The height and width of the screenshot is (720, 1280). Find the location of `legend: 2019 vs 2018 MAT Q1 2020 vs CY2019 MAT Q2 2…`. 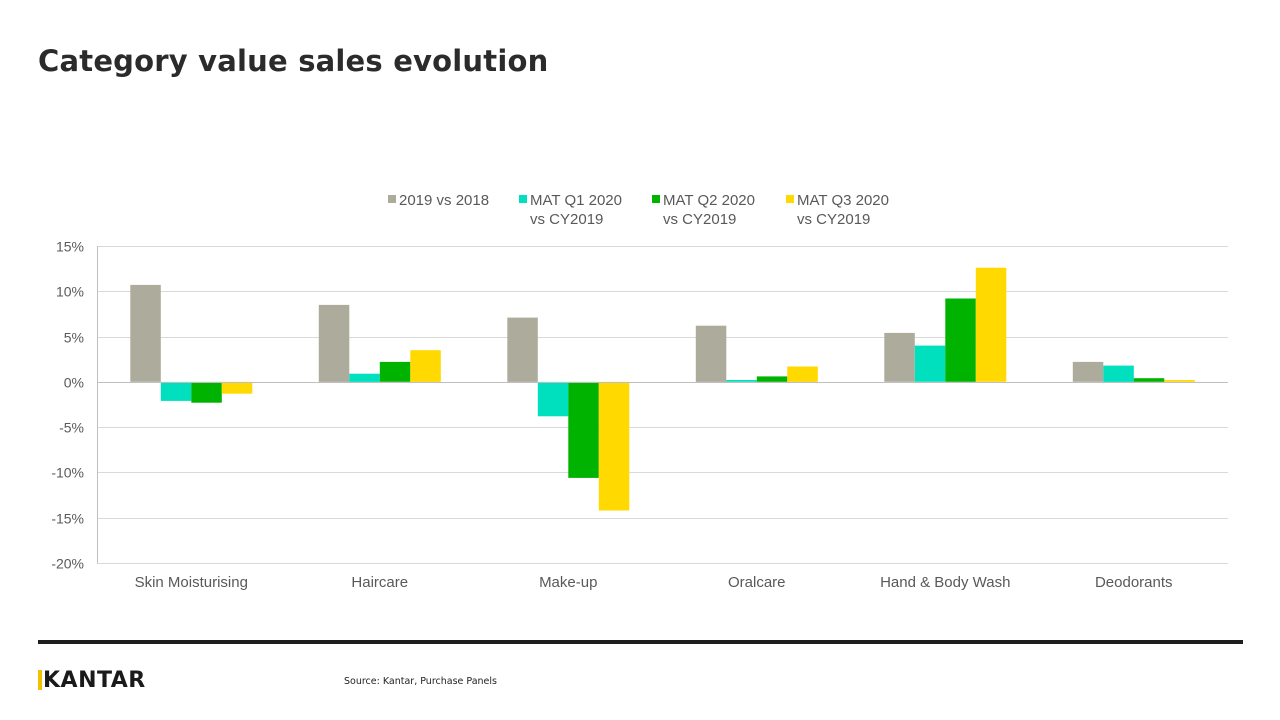

legend: 2019 vs 2018 MAT Q1 2020 vs CY2019 MAT Q2 2… is located at coordinates (638, 210).